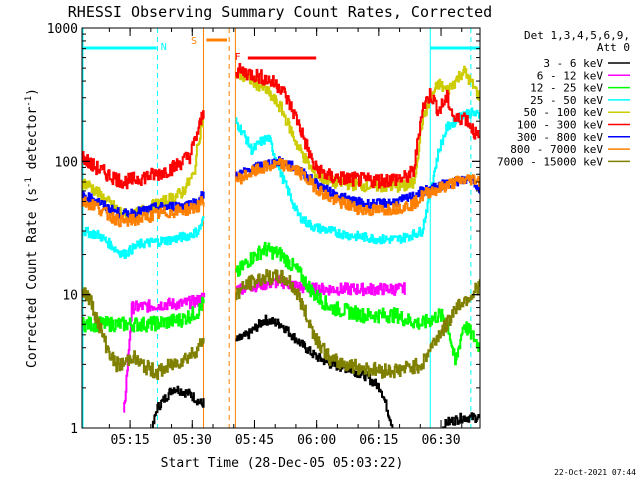 Image resolution: width=640 pixels, height=480 pixels. Describe the element at coordinates (378, 440) in the screenshot. I see `x-tick-label: 06:15` at that location.